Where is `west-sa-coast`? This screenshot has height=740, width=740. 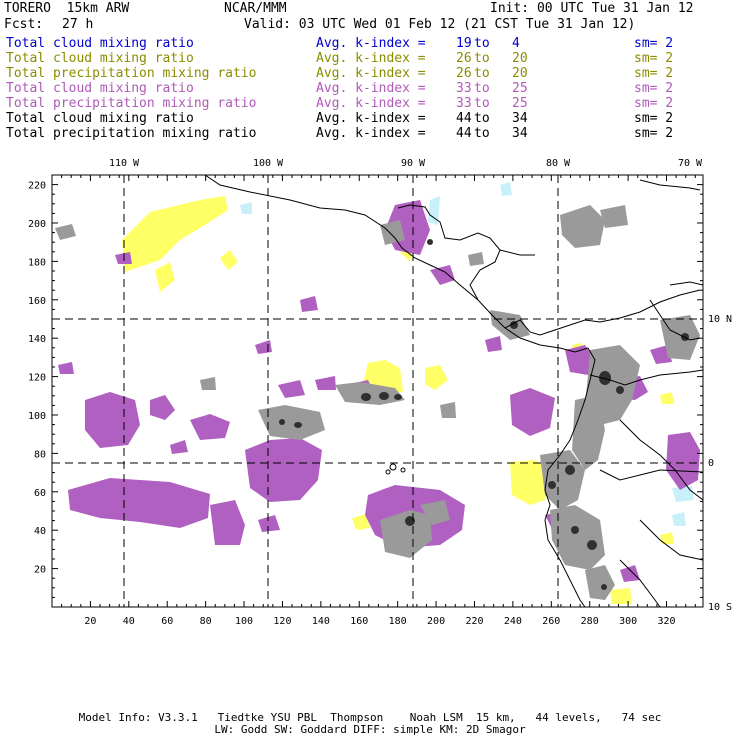
west-sa-coast is located at coordinates (570, 477).